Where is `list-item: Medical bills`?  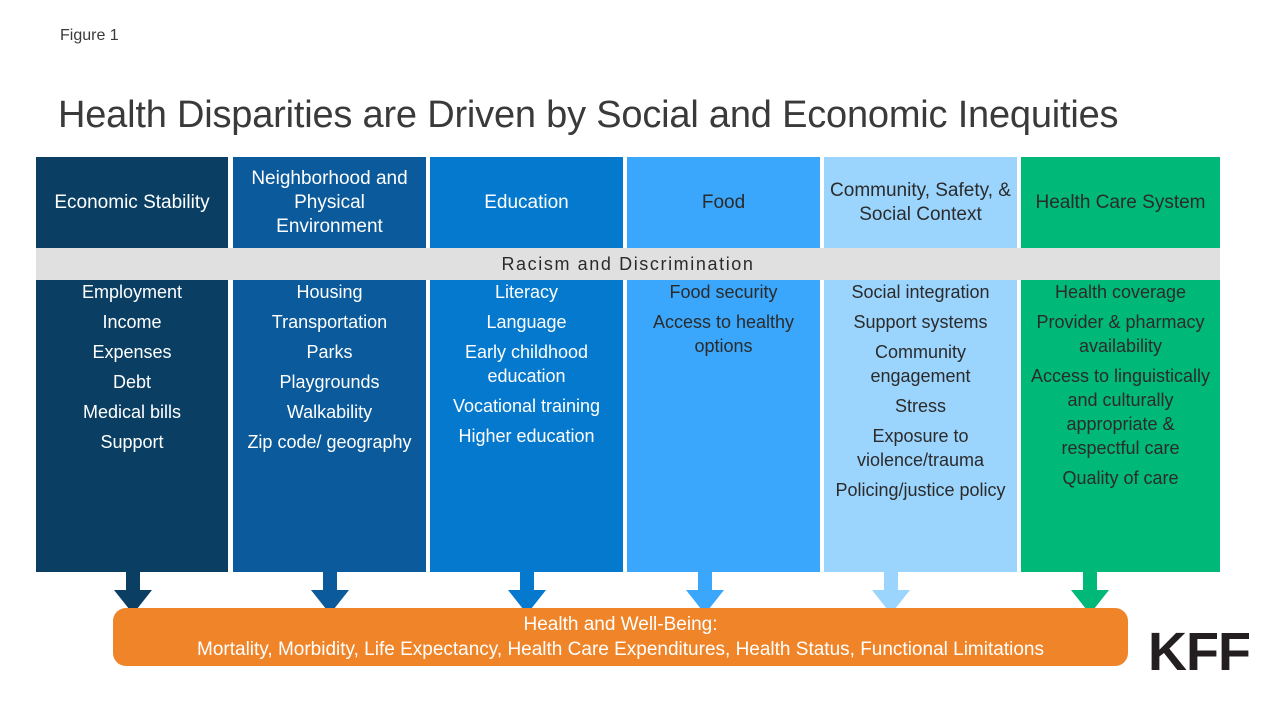 list-item: Medical bills is located at coordinates (132, 412).